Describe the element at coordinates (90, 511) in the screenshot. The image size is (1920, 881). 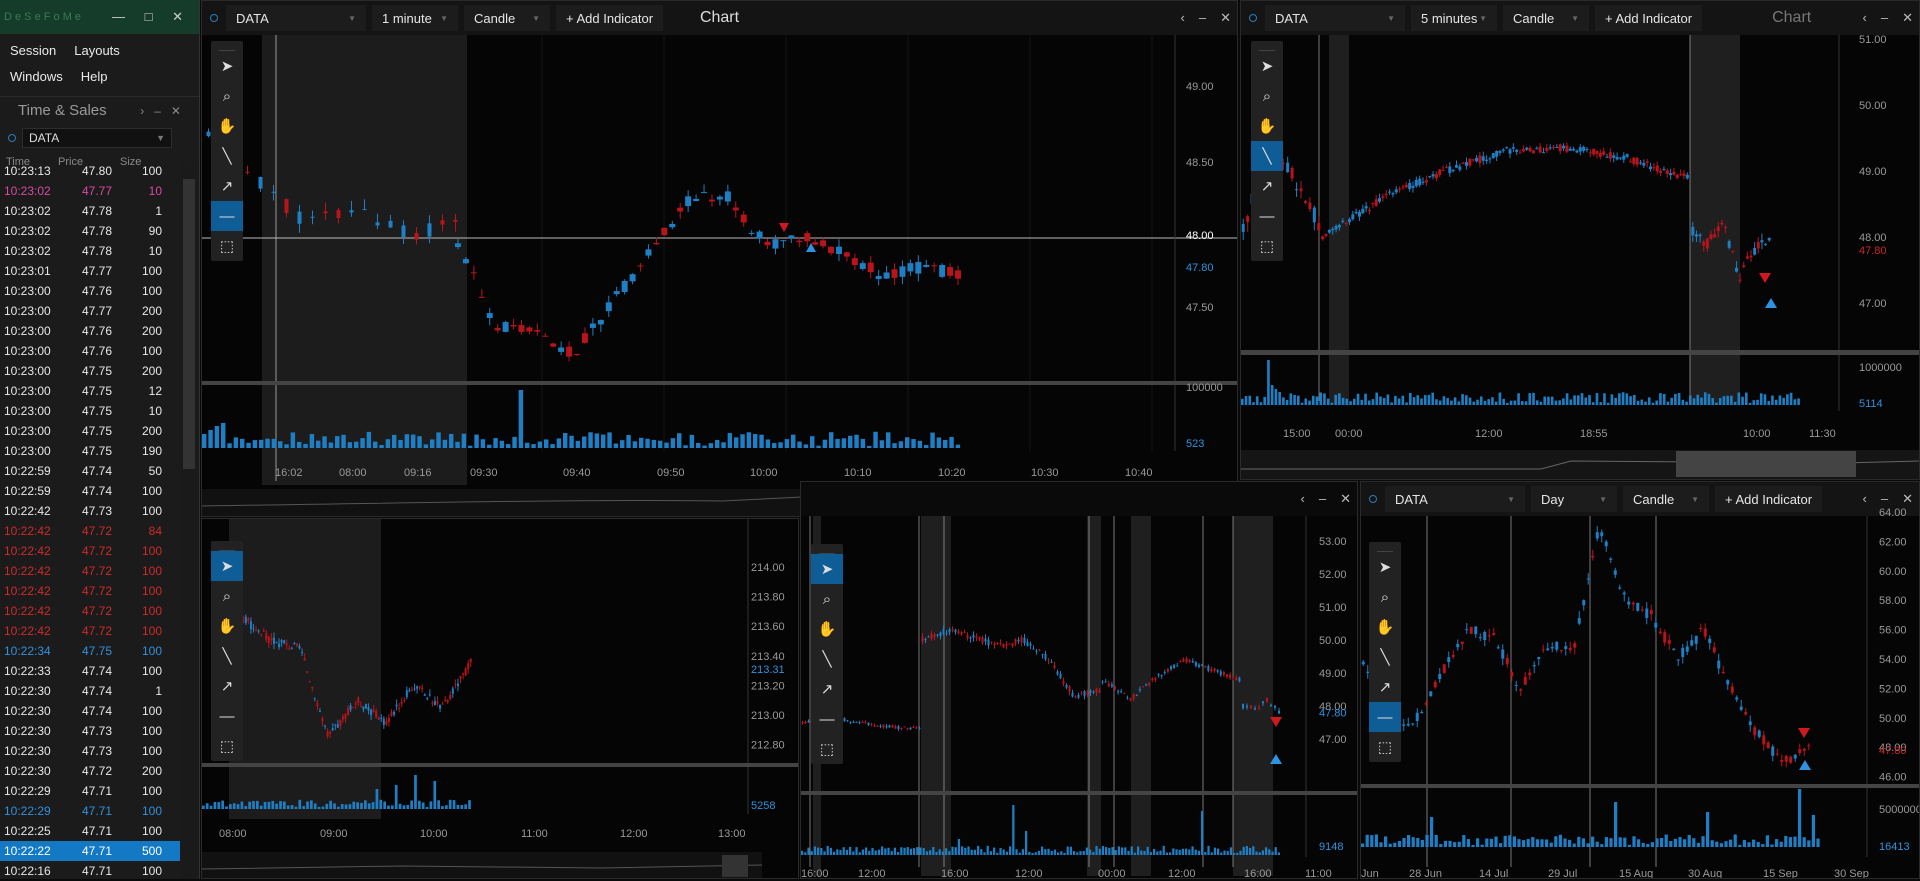
I see `time-sales-row: 10:22:42 47.73 100` at that location.